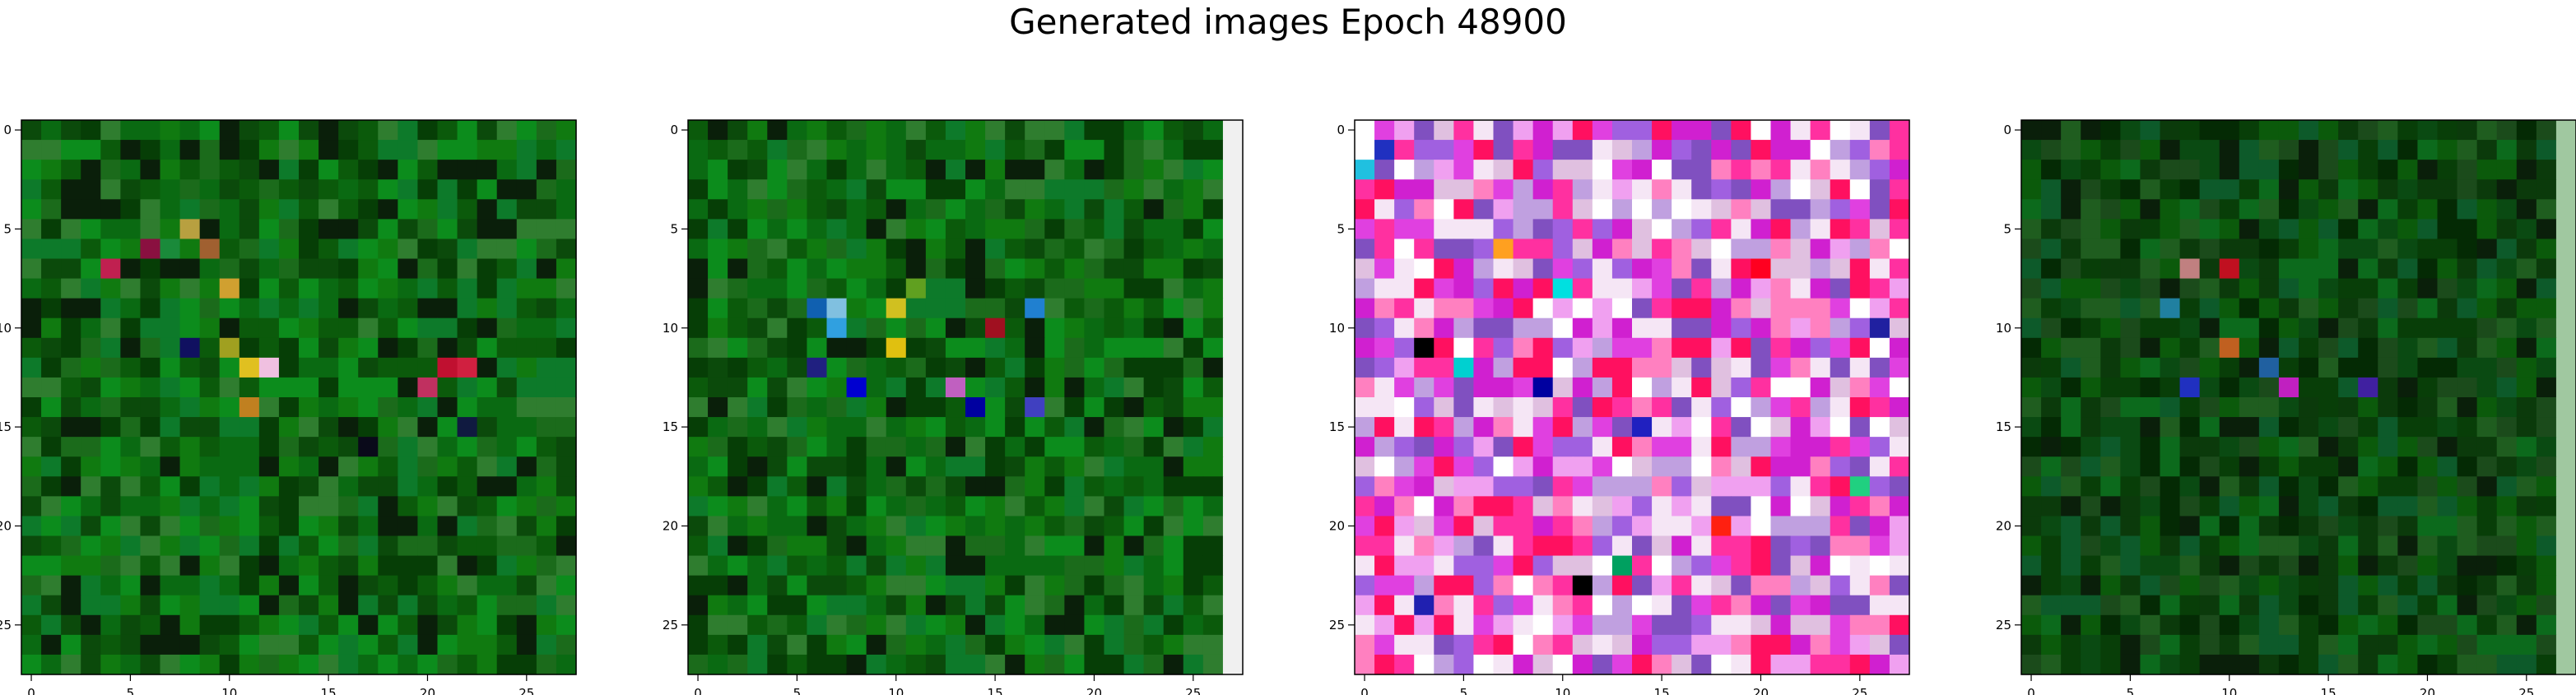 Image resolution: width=2576 pixels, height=695 pixels. I want to click on x-tick-label: 20, so click(427, 690).